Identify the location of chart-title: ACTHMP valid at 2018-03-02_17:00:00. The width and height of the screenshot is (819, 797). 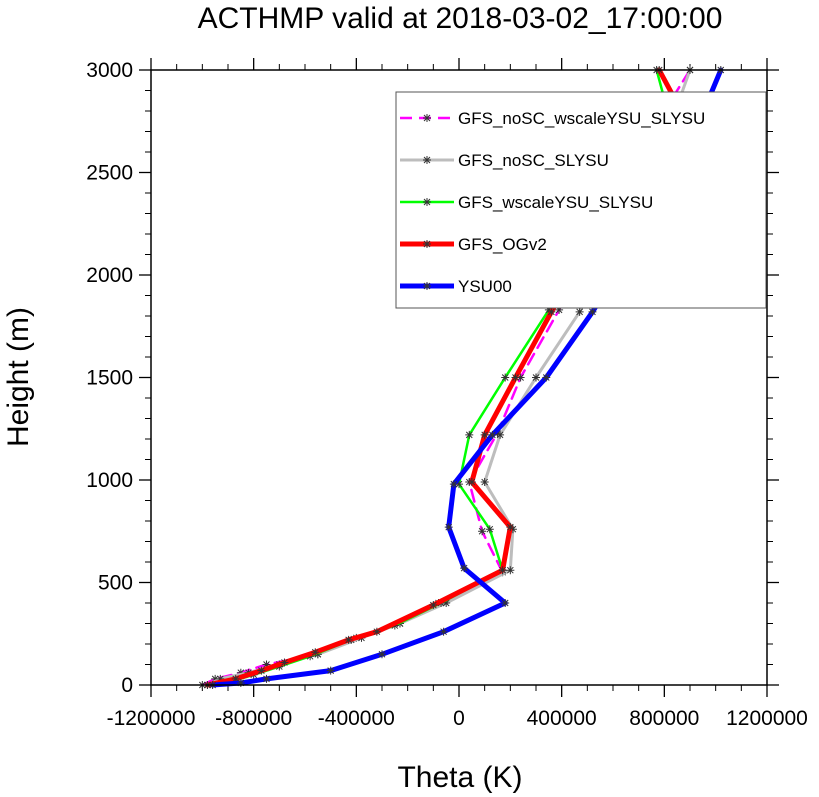
(460, 18).